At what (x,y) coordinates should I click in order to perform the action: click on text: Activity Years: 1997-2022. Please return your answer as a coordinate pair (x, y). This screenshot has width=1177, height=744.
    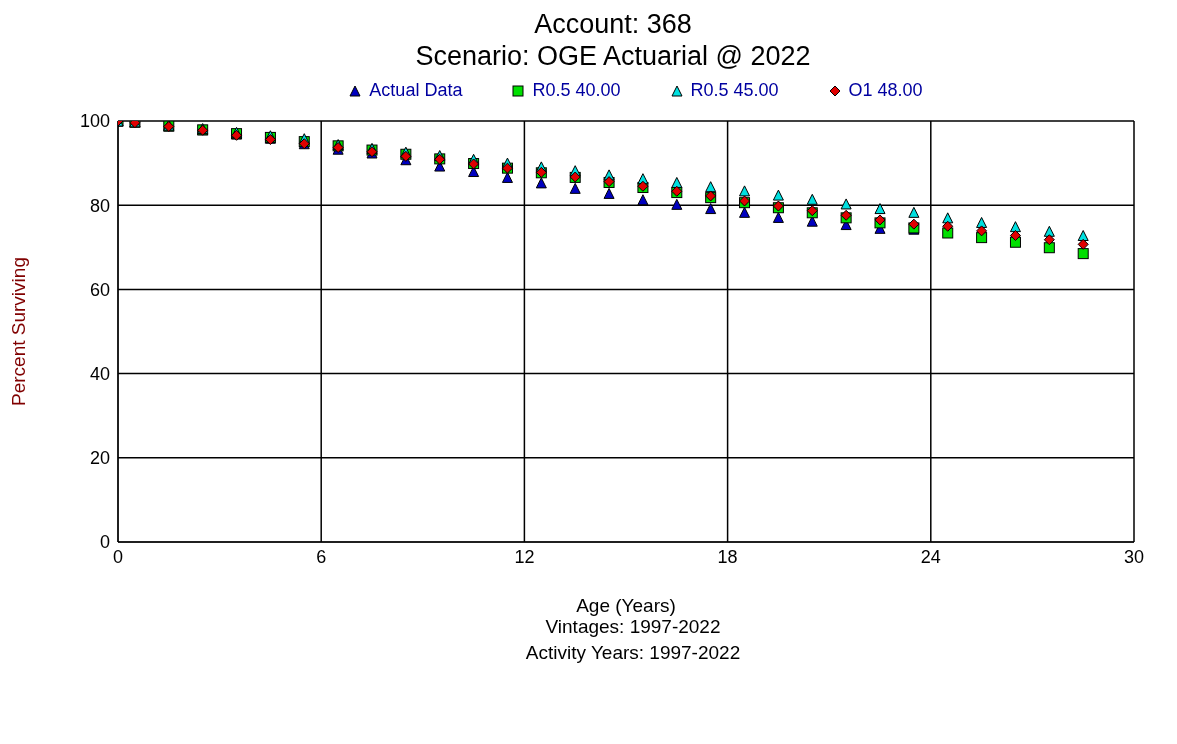
    Looking at the image, I should click on (633, 653).